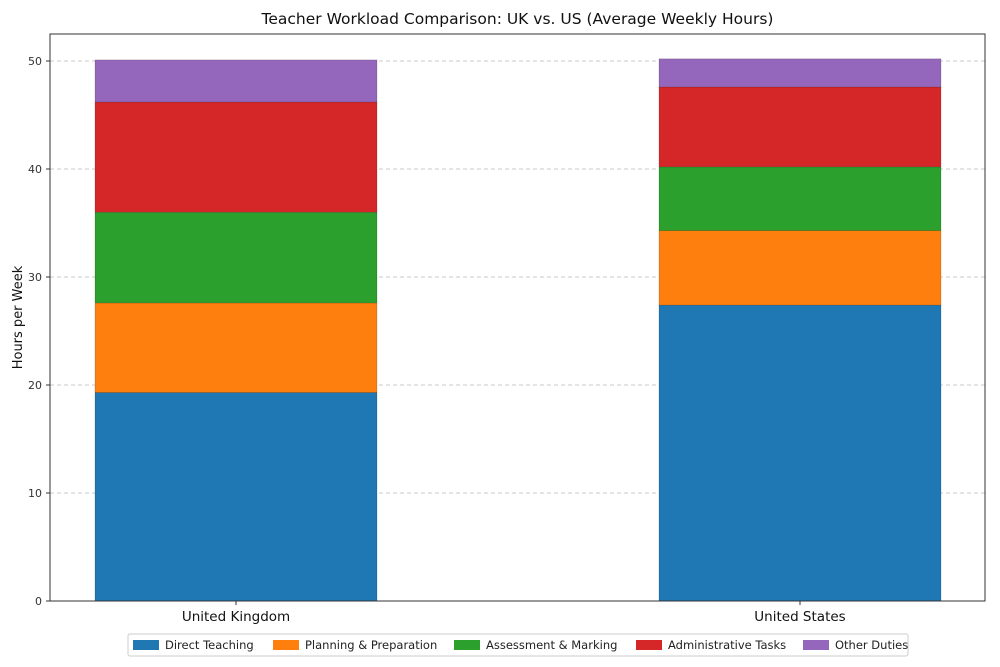 The width and height of the screenshot is (1000, 667). What do you see at coordinates (236, 497) in the screenshot?
I see `bar-segment-united-kingdom-direct-teaching` at bounding box center [236, 497].